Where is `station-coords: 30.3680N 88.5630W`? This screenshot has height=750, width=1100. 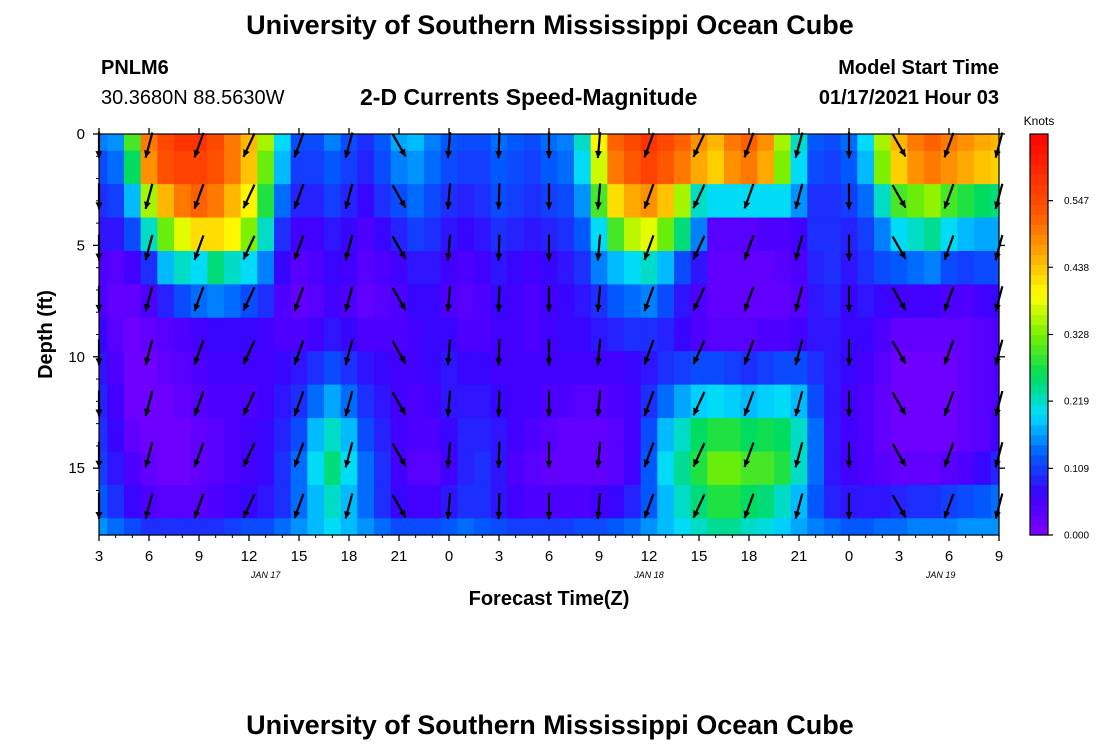 station-coords: 30.3680N 88.5630W is located at coordinates (193, 98).